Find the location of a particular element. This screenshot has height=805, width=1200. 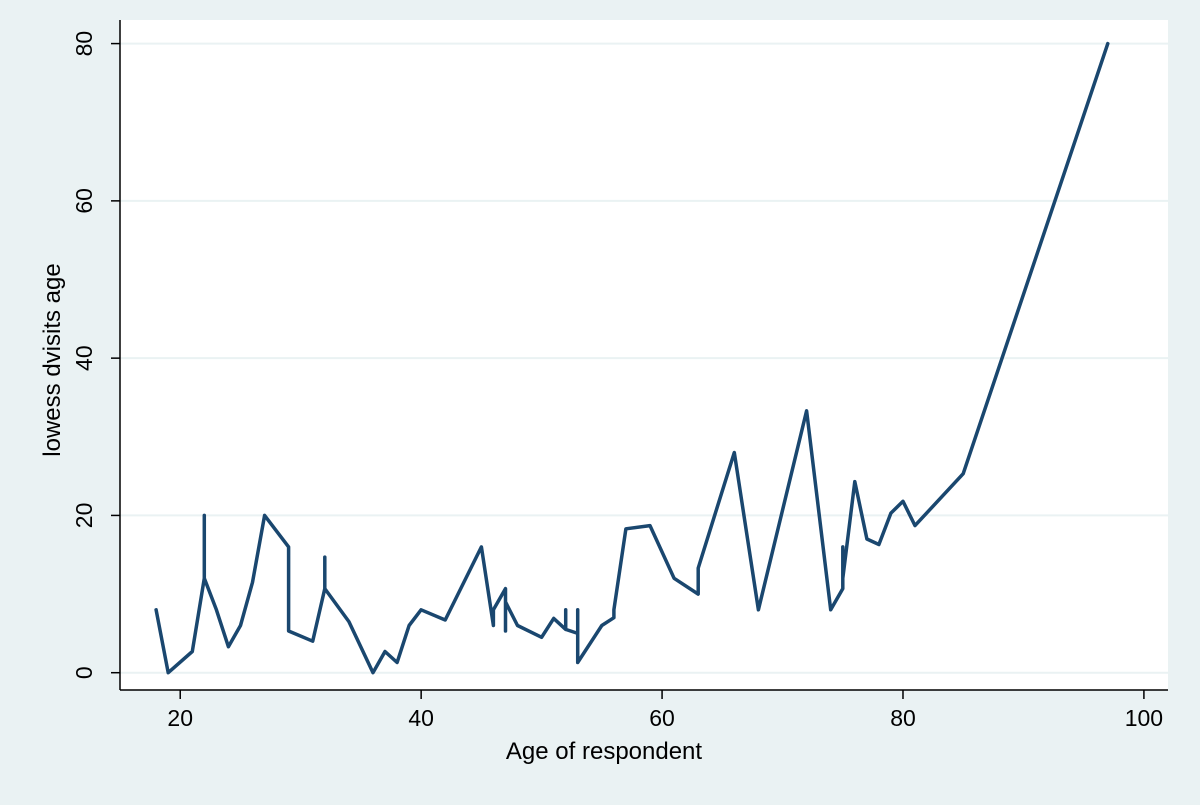

y-tick-label: 40 is located at coordinates (84, 358).